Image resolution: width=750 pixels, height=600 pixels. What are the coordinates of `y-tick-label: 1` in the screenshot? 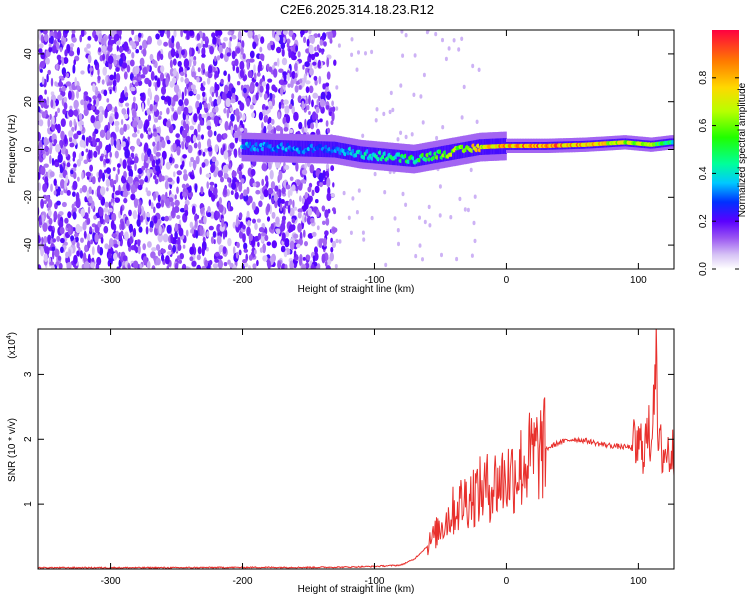 It's located at (28, 504).